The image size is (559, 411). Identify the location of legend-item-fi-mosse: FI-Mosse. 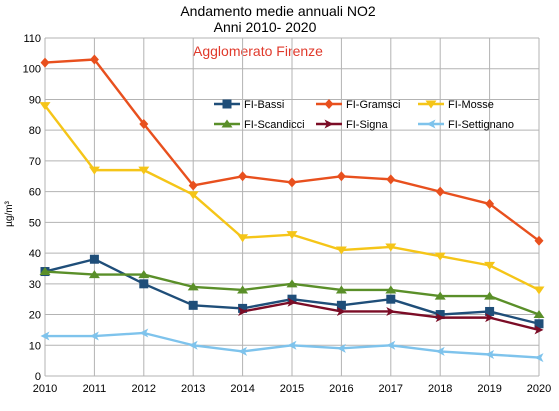
(456, 105).